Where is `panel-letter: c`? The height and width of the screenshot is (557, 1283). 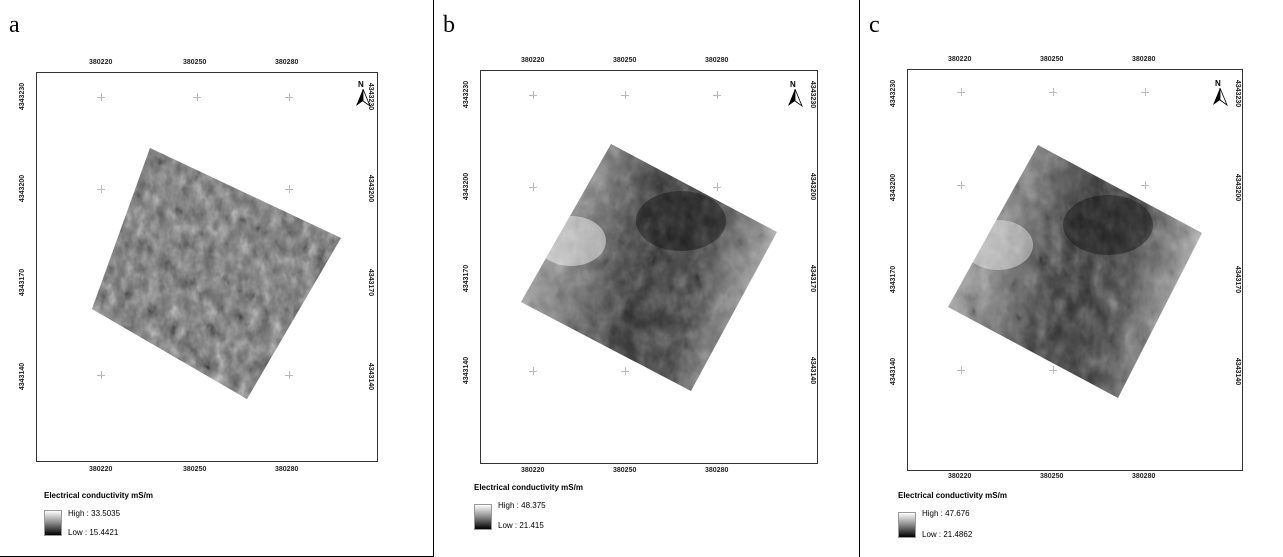
panel-letter: c is located at coordinates (874, 25).